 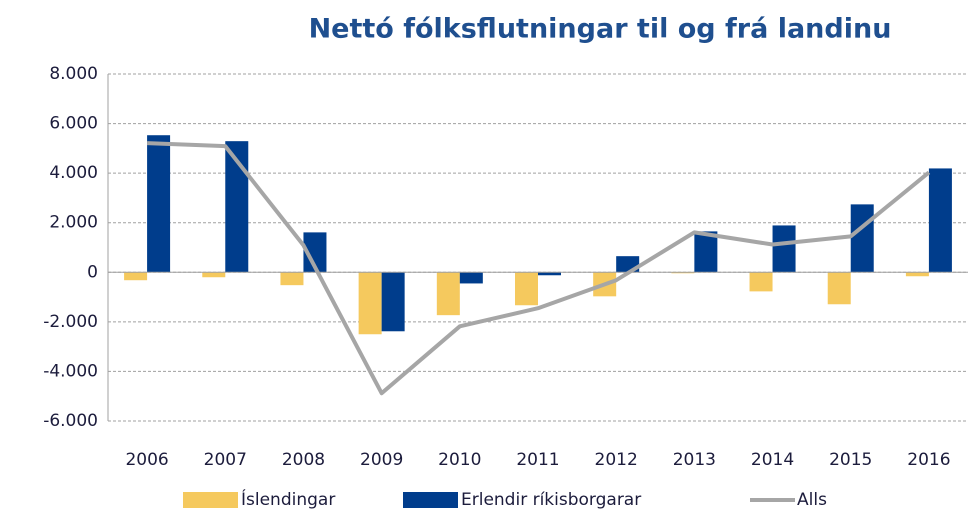 I want to click on y-tick-label: 6.000, so click(x=73, y=124).